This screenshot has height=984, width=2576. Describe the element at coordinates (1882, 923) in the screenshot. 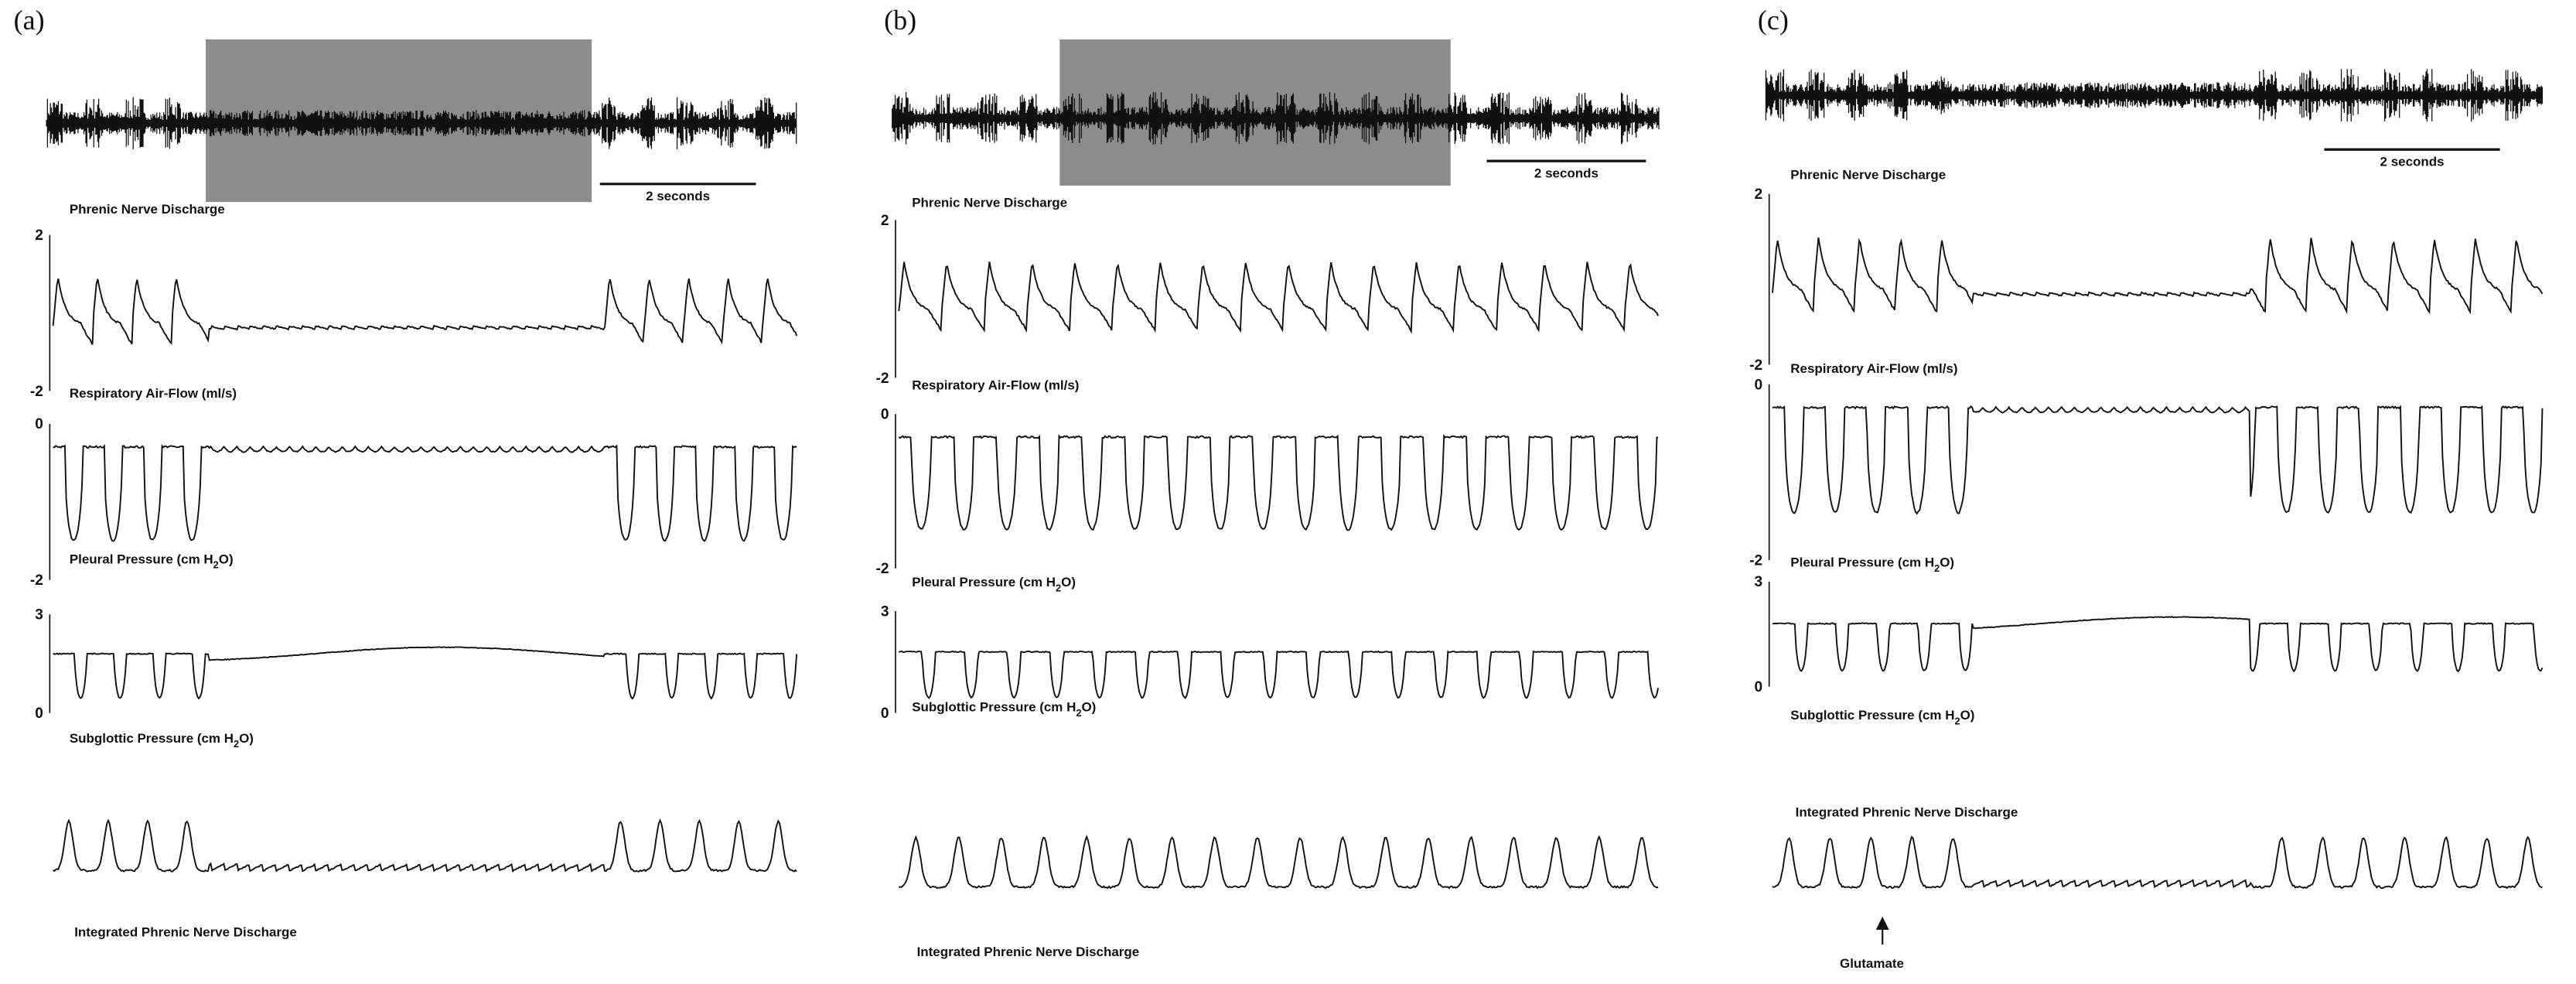

I see `arrow-head` at that location.